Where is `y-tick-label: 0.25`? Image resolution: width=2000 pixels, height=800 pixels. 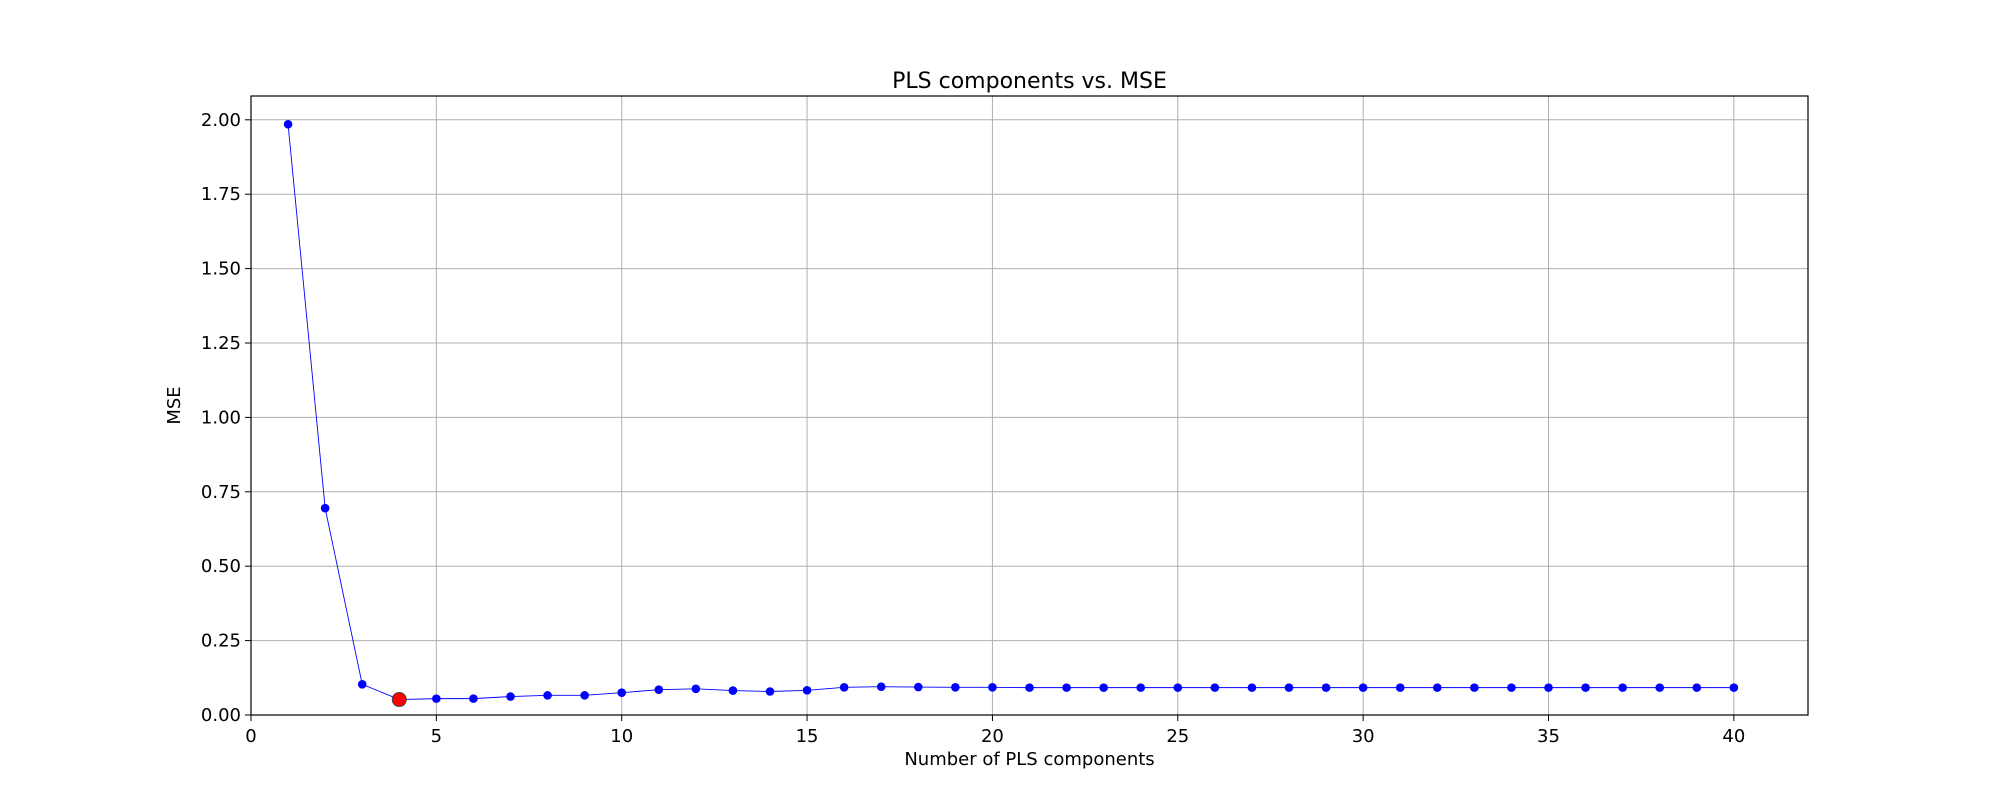 y-tick-label: 0.25 is located at coordinates (221, 641).